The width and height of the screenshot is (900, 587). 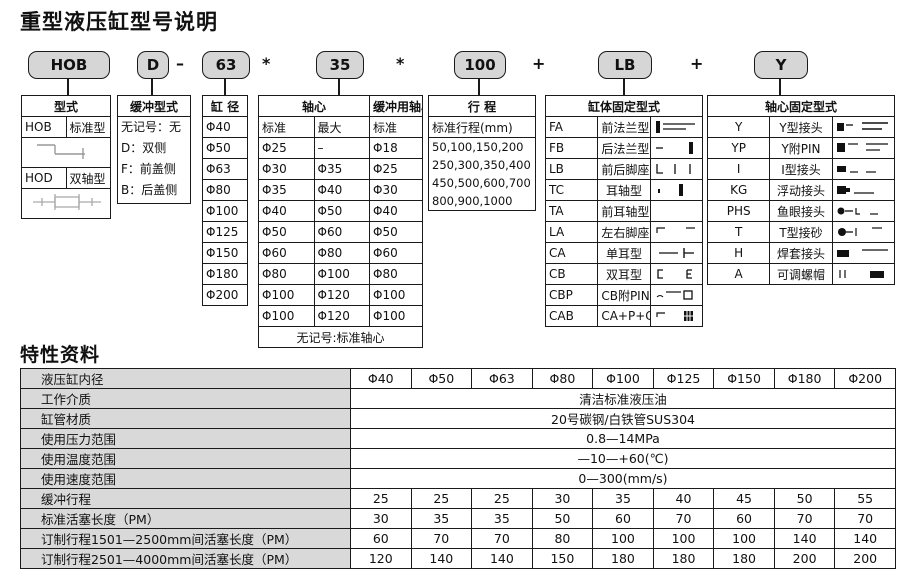 What do you see at coordinates (396, 253) in the screenshot?
I see `cushion-rod-std: Φ60` at bounding box center [396, 253].